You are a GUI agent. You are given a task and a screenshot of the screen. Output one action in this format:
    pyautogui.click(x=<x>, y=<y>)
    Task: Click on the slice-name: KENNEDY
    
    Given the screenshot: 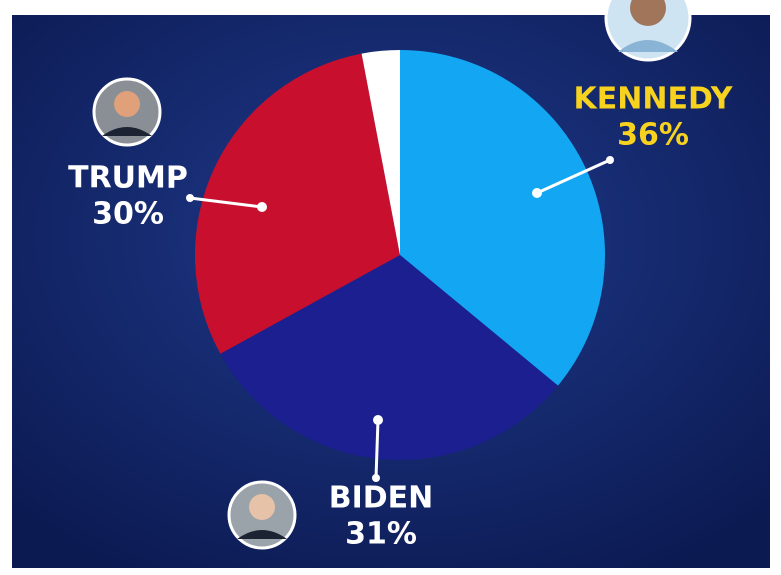 What is the action you would take?
    pyautogui.click(x=654, y=99)
    